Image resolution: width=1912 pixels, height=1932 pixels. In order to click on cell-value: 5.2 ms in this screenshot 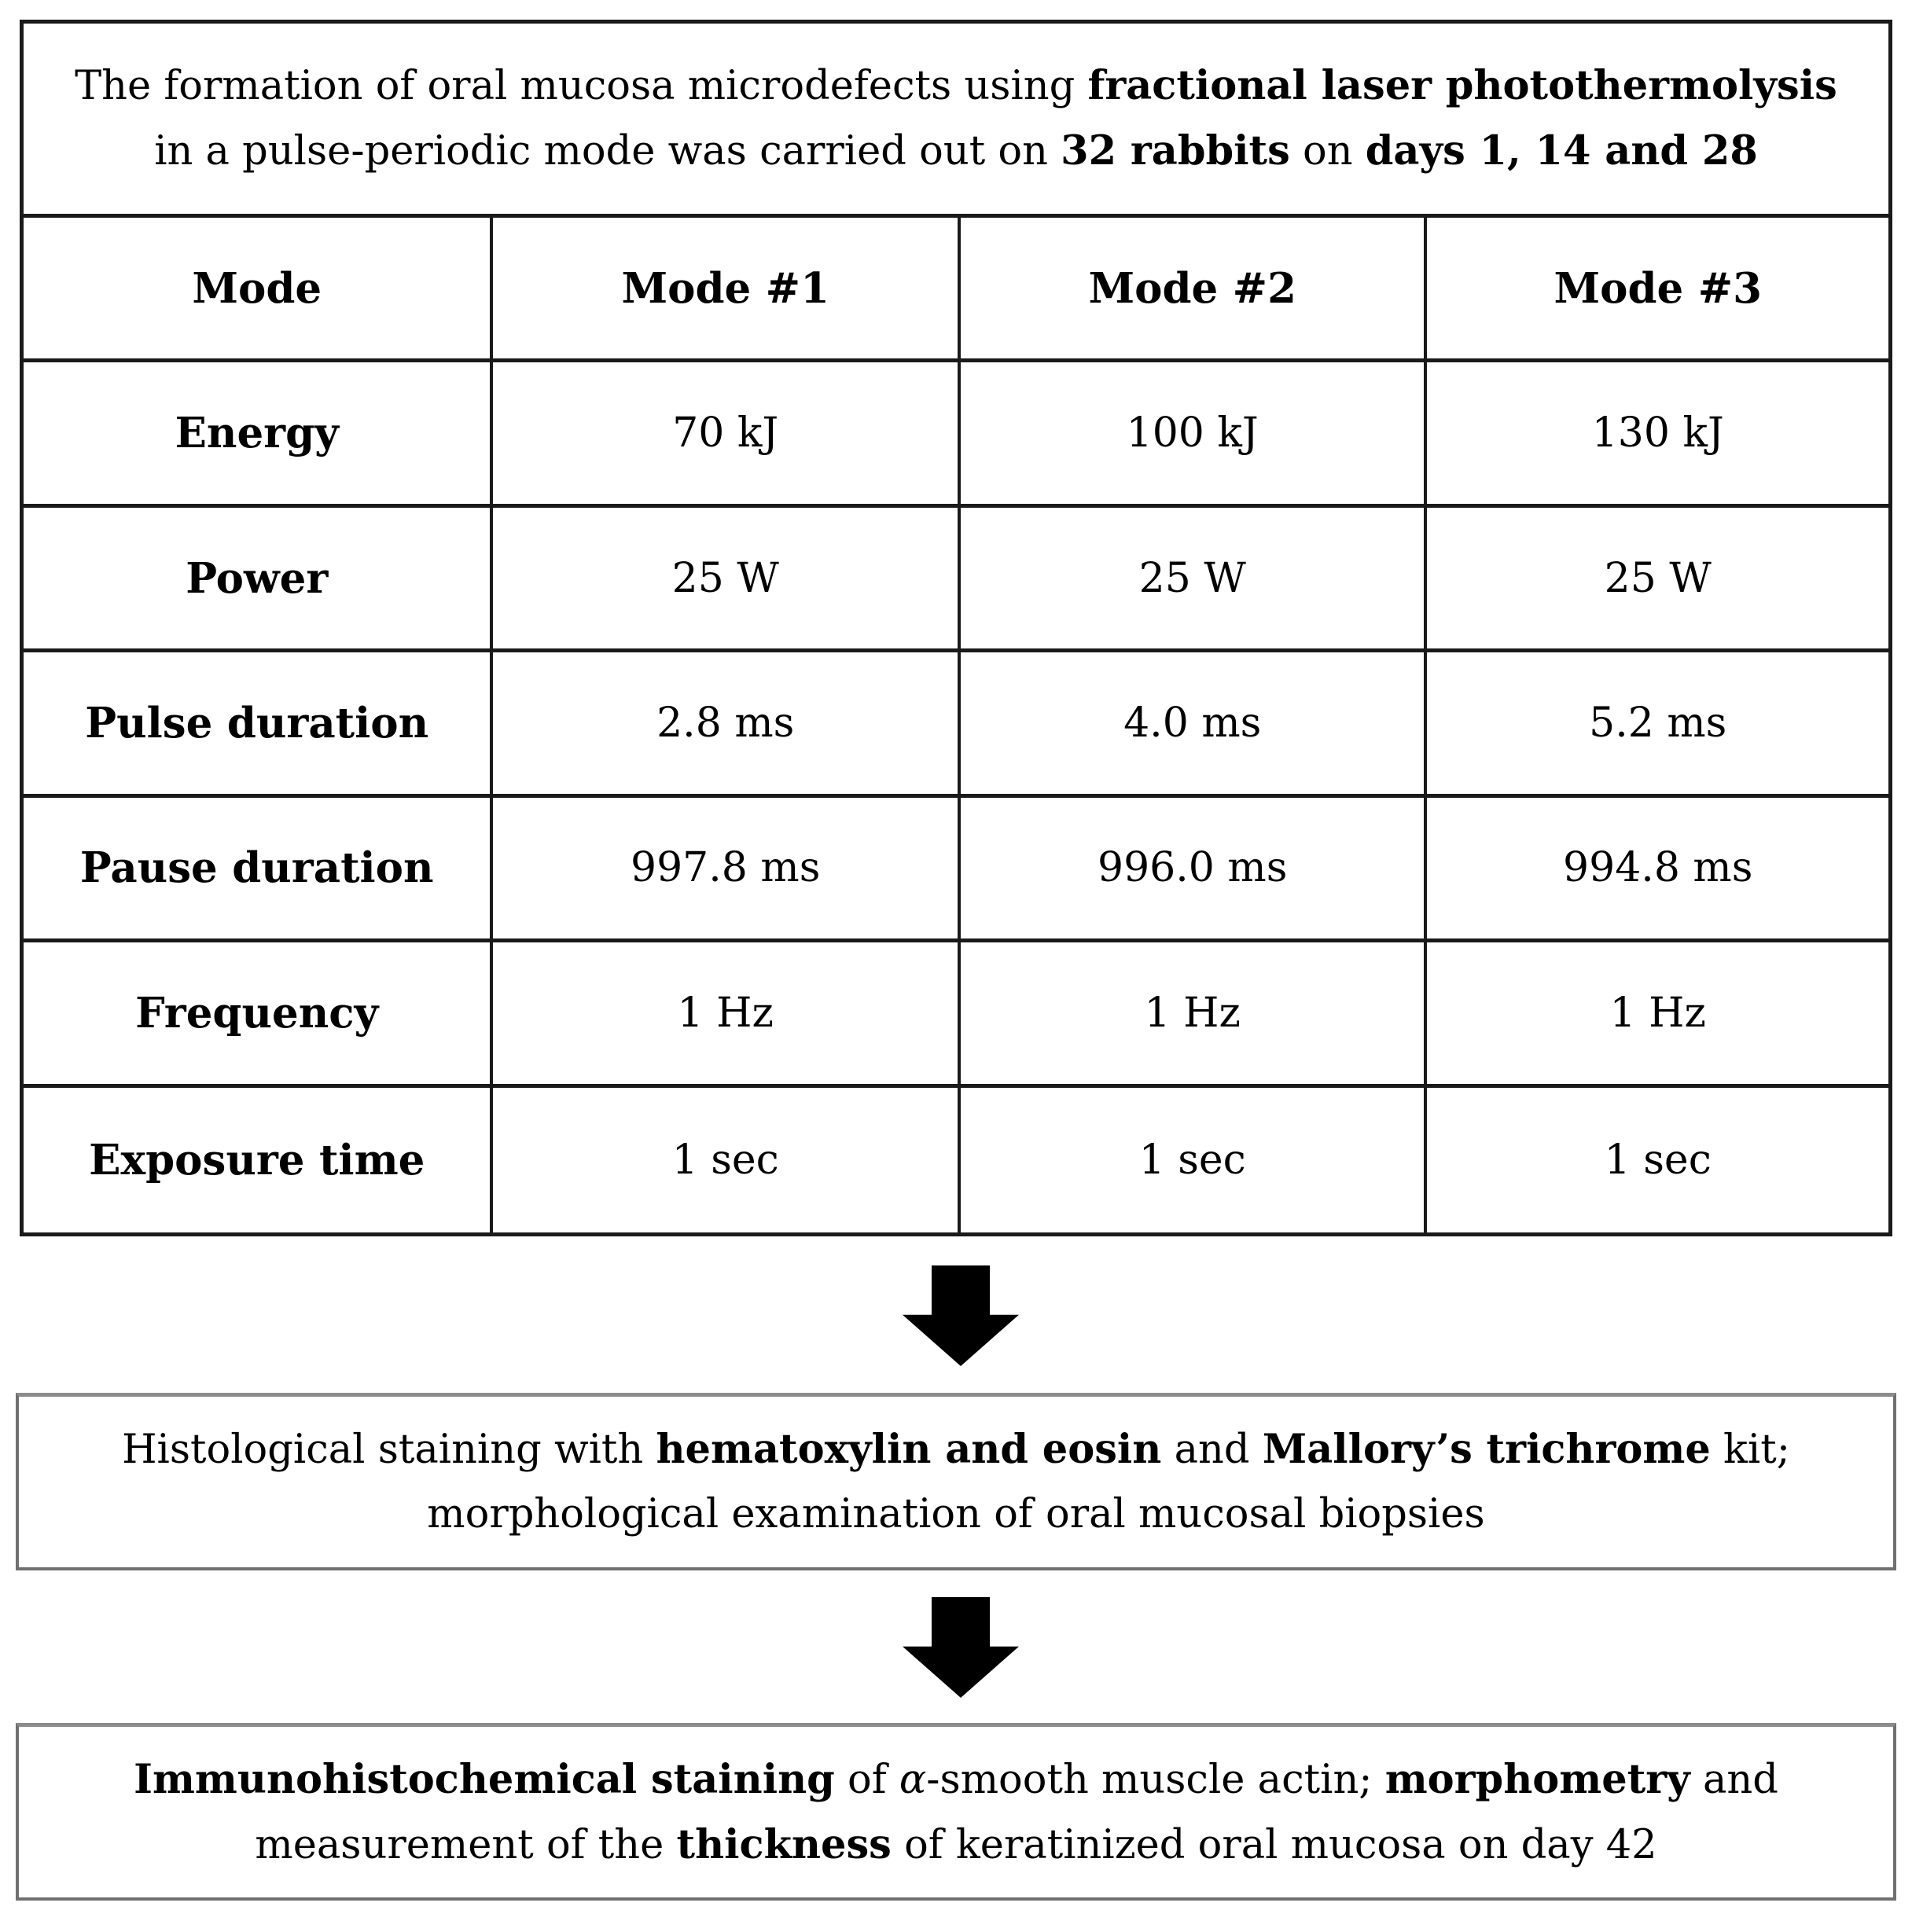, I will do `click(1657, 725)`.